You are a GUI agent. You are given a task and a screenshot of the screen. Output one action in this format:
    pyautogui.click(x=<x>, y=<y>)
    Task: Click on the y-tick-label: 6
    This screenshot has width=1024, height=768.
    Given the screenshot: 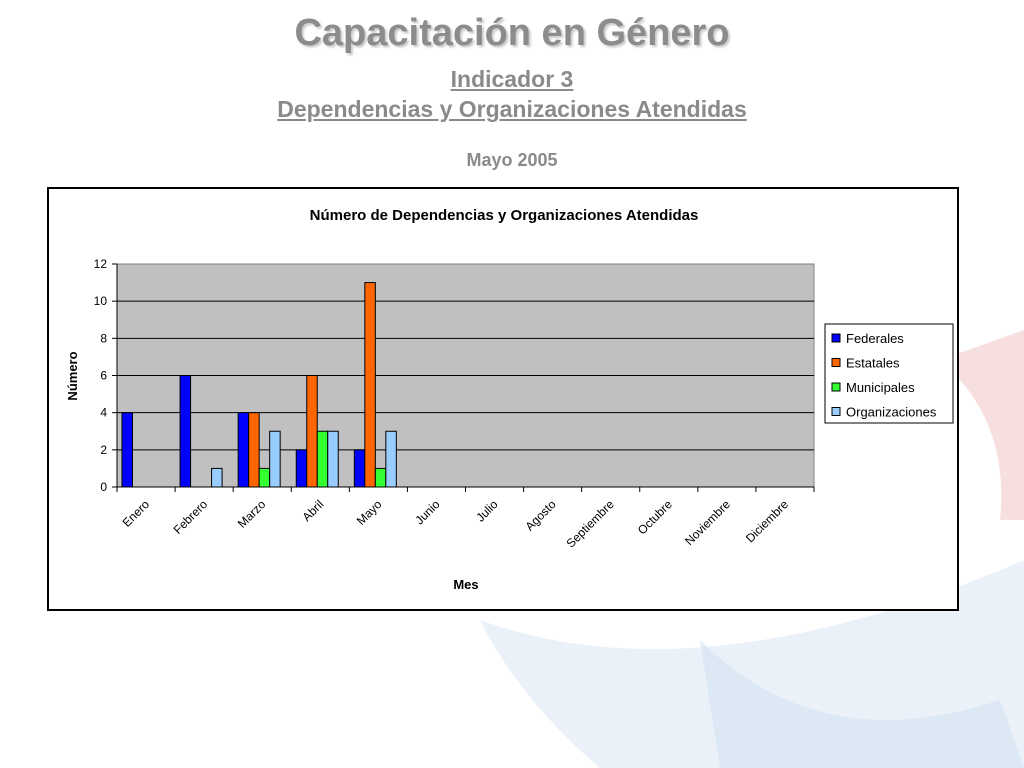 What is the action you would take?
    pyautogui.click(x=103, y=376)
    